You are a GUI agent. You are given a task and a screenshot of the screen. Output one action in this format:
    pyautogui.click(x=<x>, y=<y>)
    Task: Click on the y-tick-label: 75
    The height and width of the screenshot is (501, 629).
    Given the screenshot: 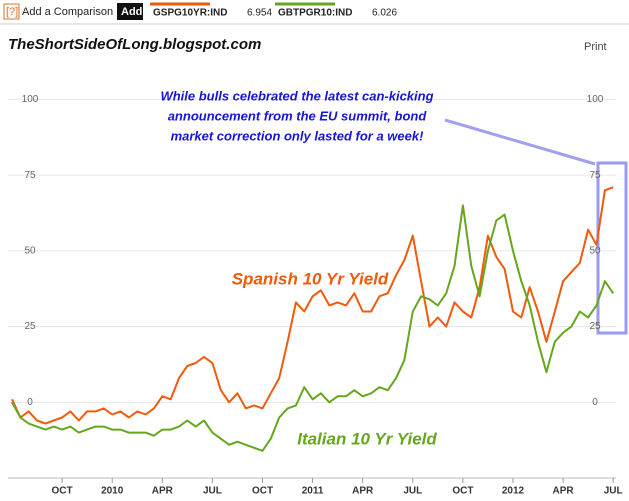 What is the action you would take?
    pyautogui.click(x=30, y=175)
    